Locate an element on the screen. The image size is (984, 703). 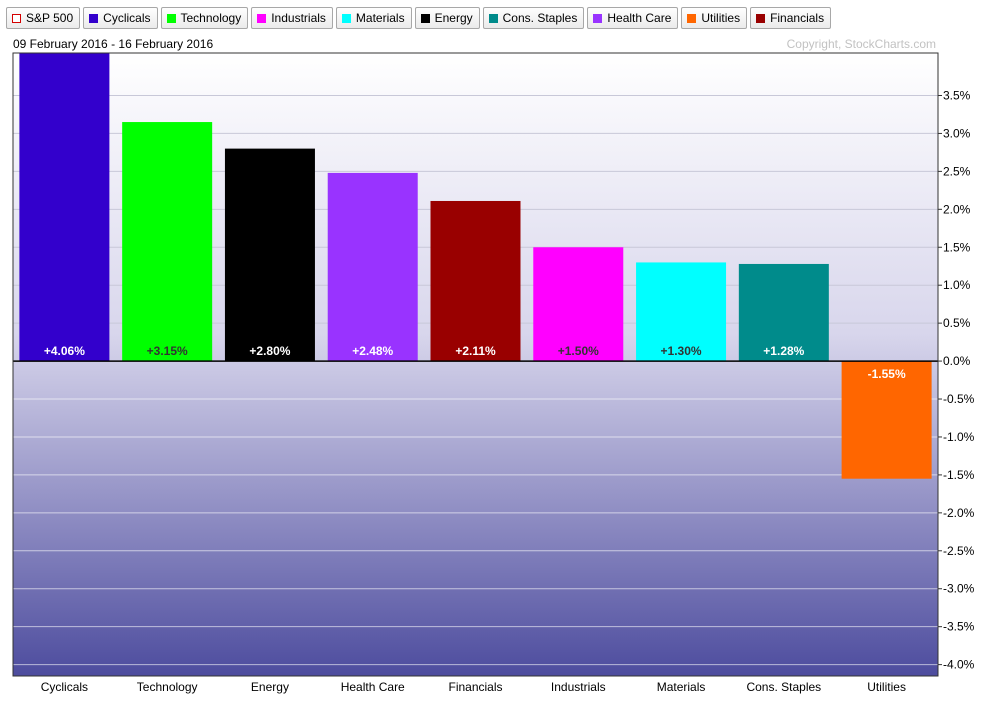
x-tick-label: Cyclicals is located at coordinates (64, 687).